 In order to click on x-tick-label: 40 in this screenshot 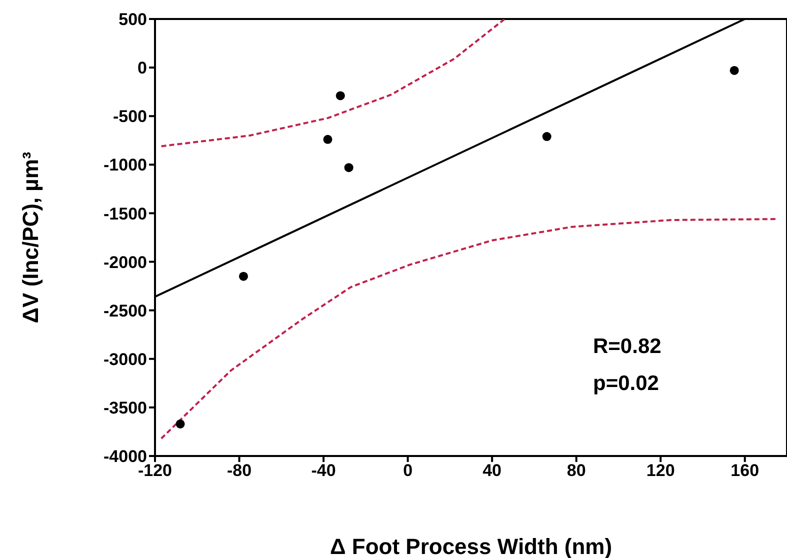, I will do `click(492, 470)`.